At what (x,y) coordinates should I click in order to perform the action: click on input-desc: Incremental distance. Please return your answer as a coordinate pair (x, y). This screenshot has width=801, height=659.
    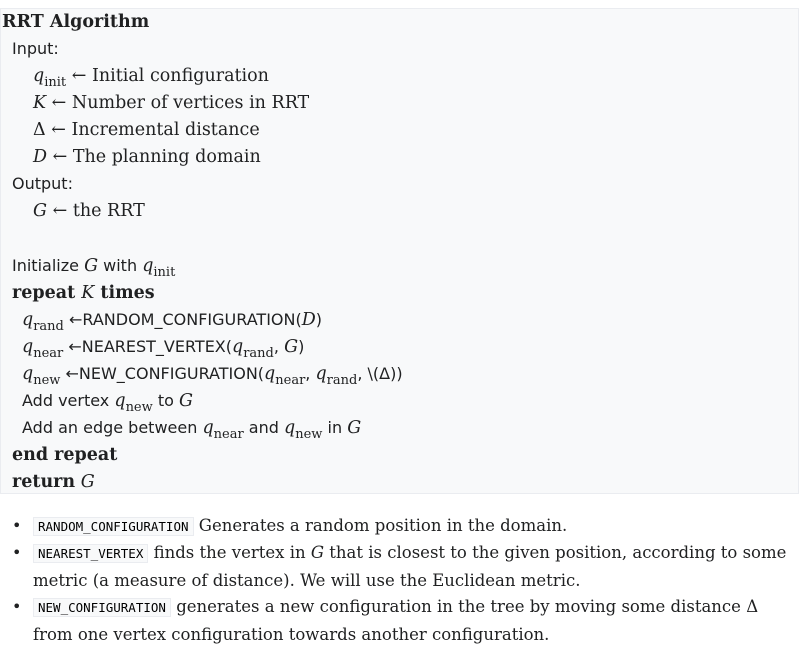
    Looking at the image, I should click on (165, 130).